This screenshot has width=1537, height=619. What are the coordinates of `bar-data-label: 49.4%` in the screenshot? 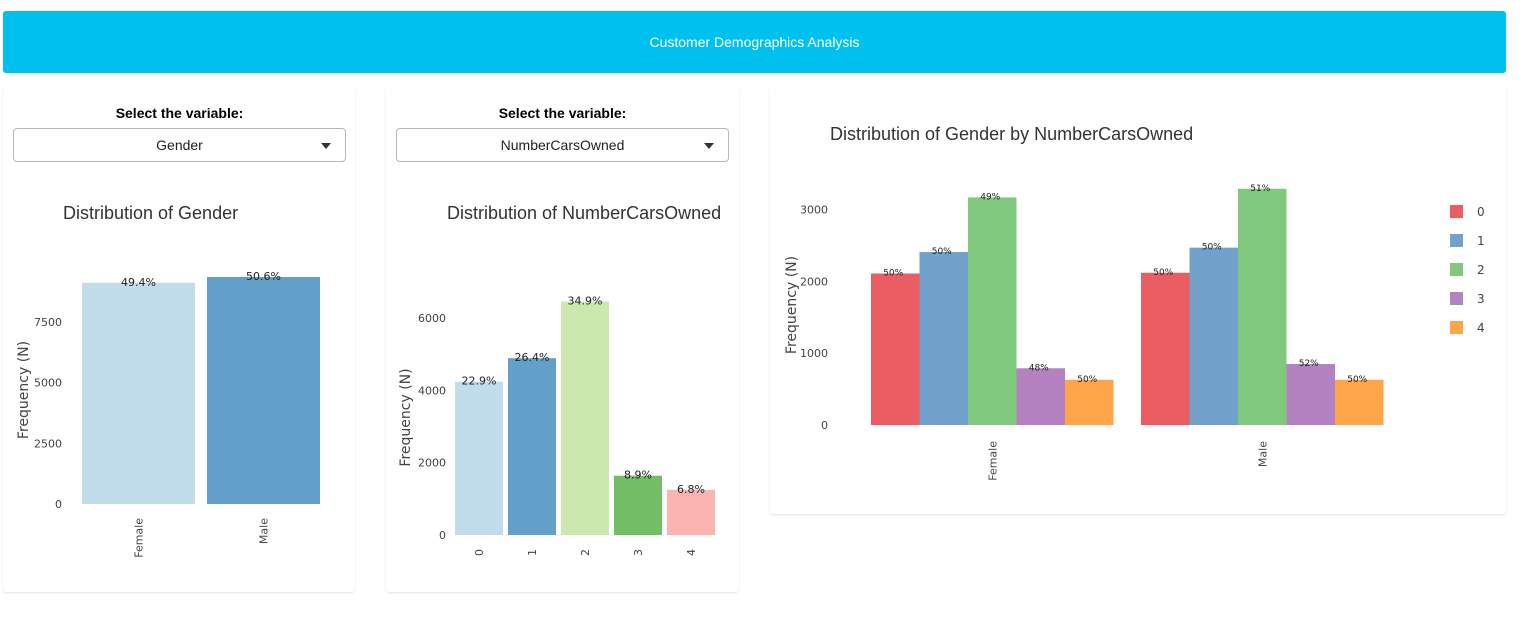 It's located at (138, 282).